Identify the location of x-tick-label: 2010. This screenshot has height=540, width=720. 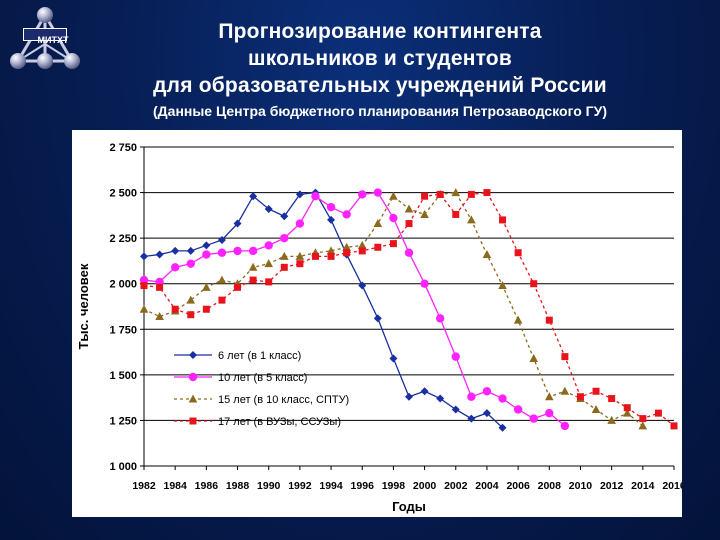
(581, 486).